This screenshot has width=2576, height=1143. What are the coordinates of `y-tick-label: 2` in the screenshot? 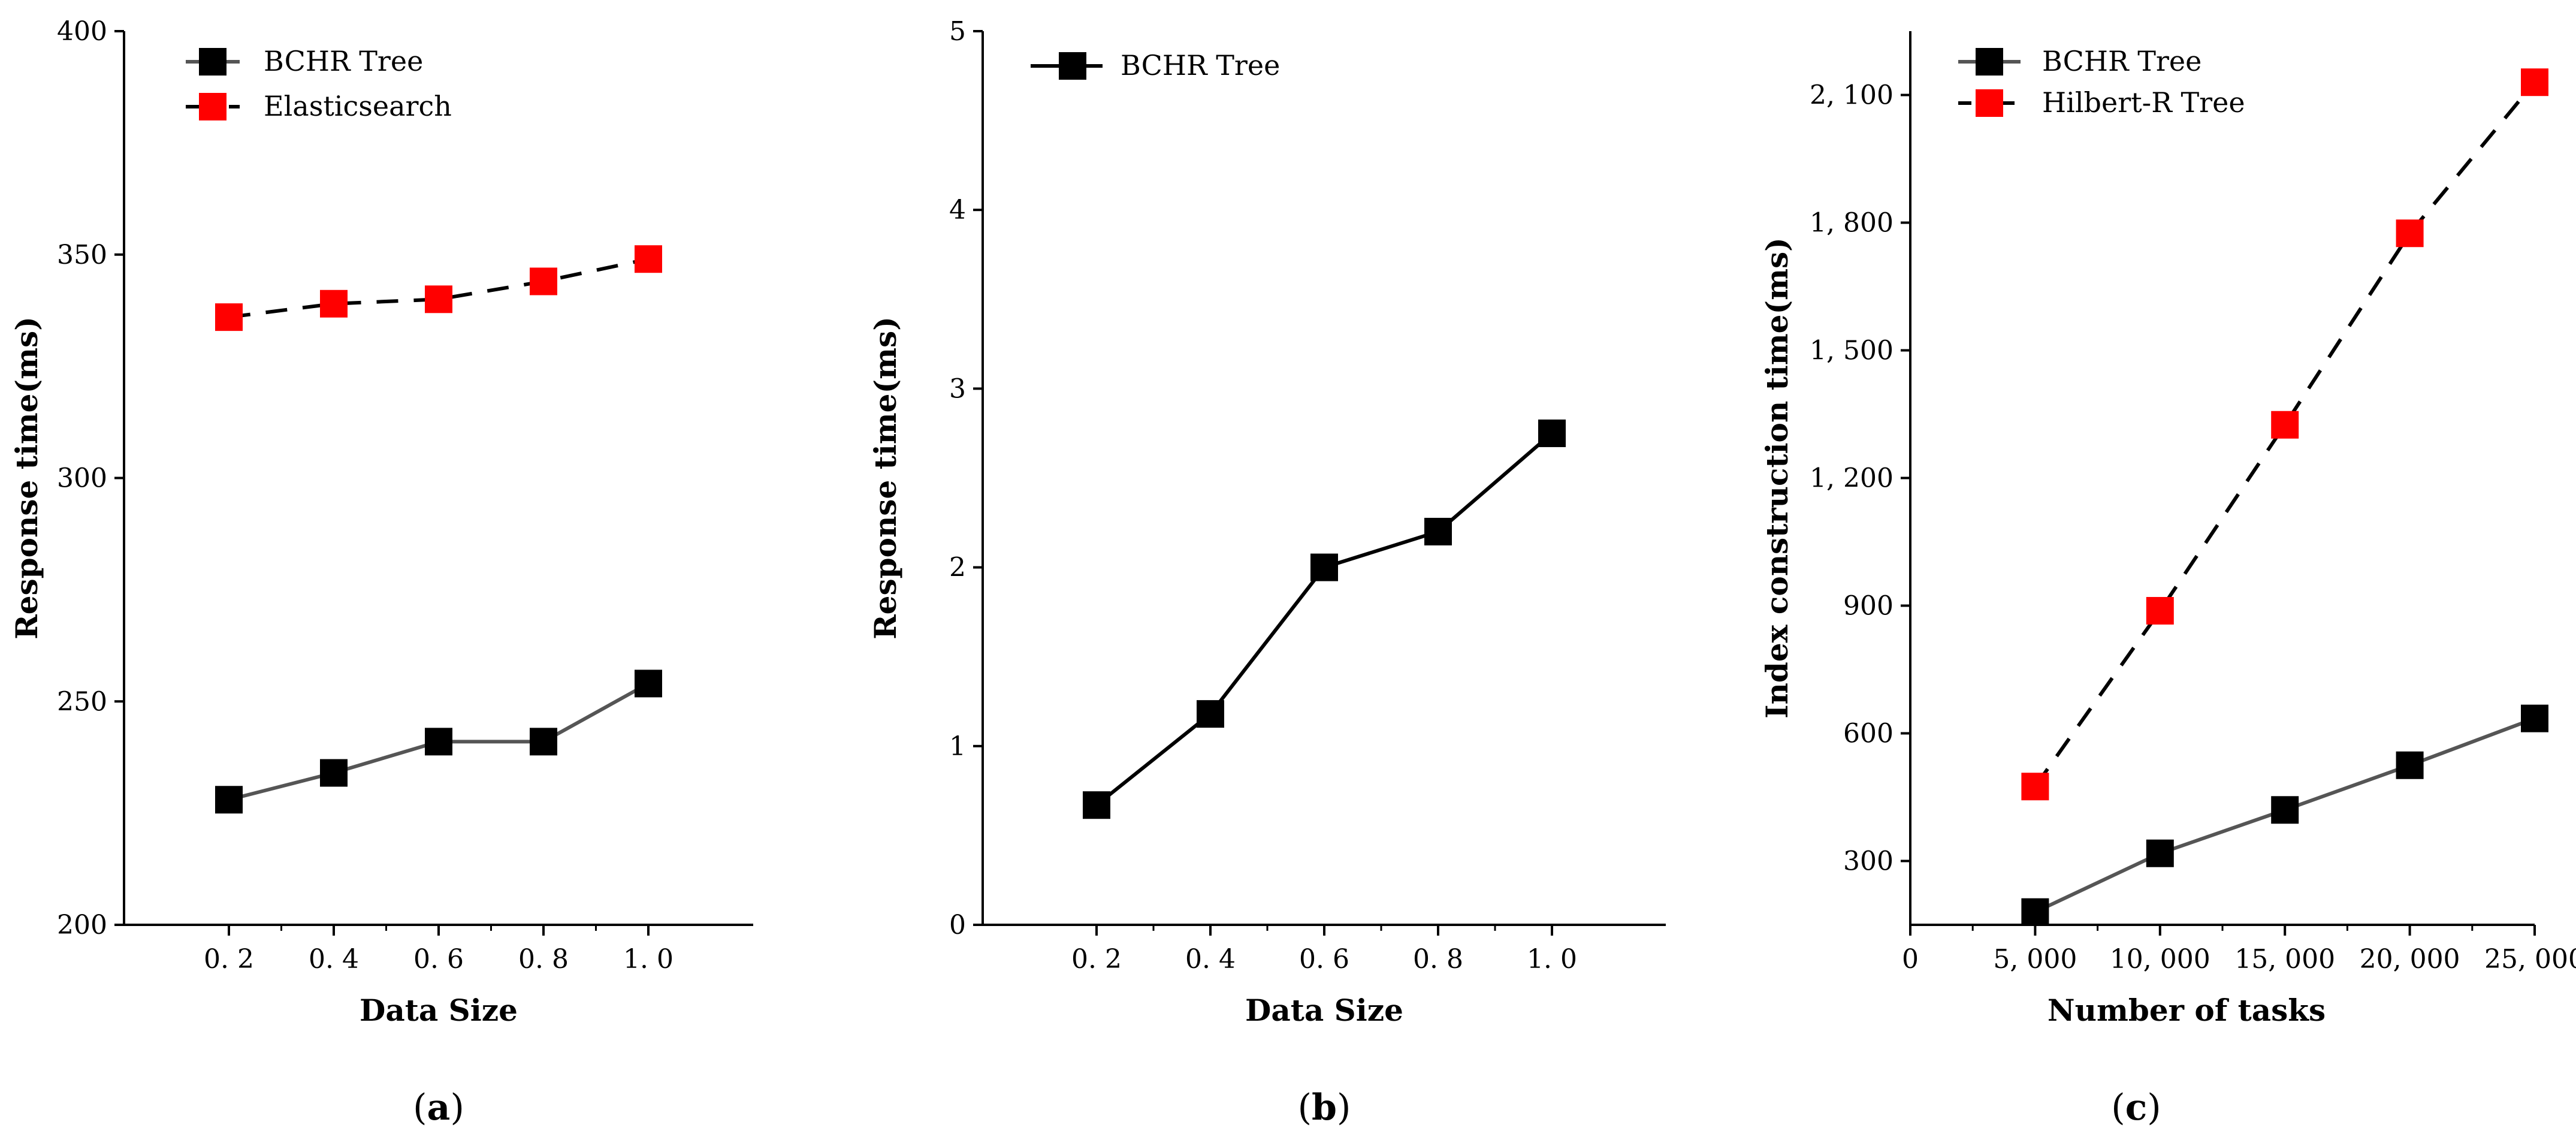 It's located at (958, 568).